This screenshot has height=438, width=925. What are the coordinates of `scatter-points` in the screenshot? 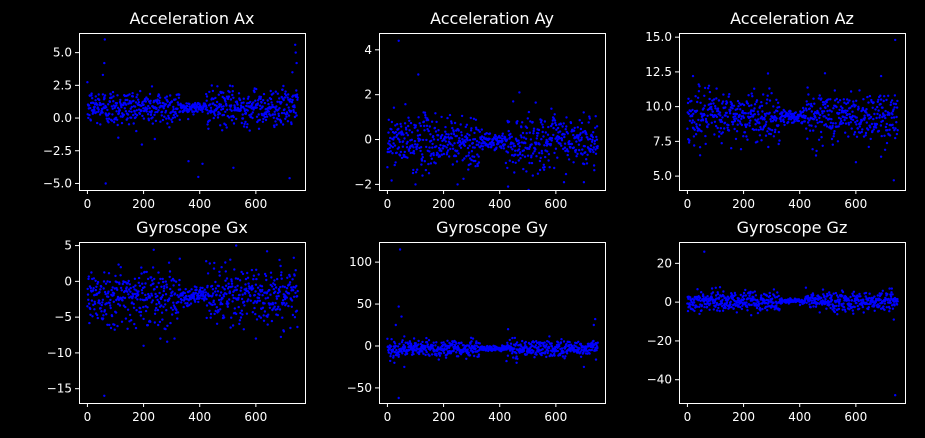 It's located at (792, 110).